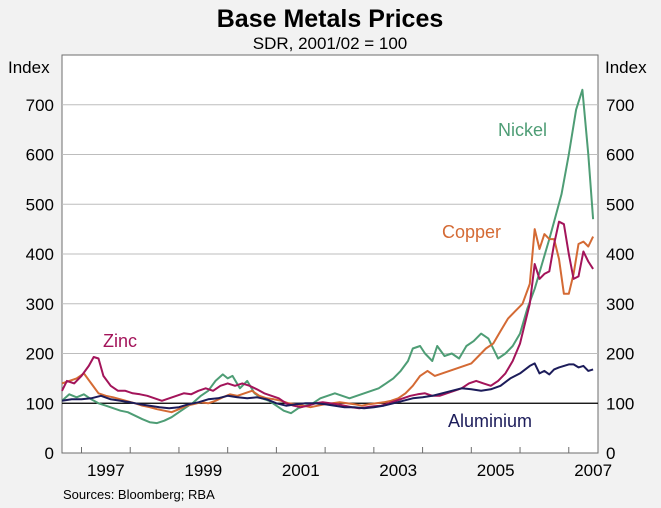 The width and height of the screenshot is (661, 508). What do you see at coordinates (593, 470) in the screenshot?
I see `x-tick-2007: 2007` at bounding box center [593, 470].